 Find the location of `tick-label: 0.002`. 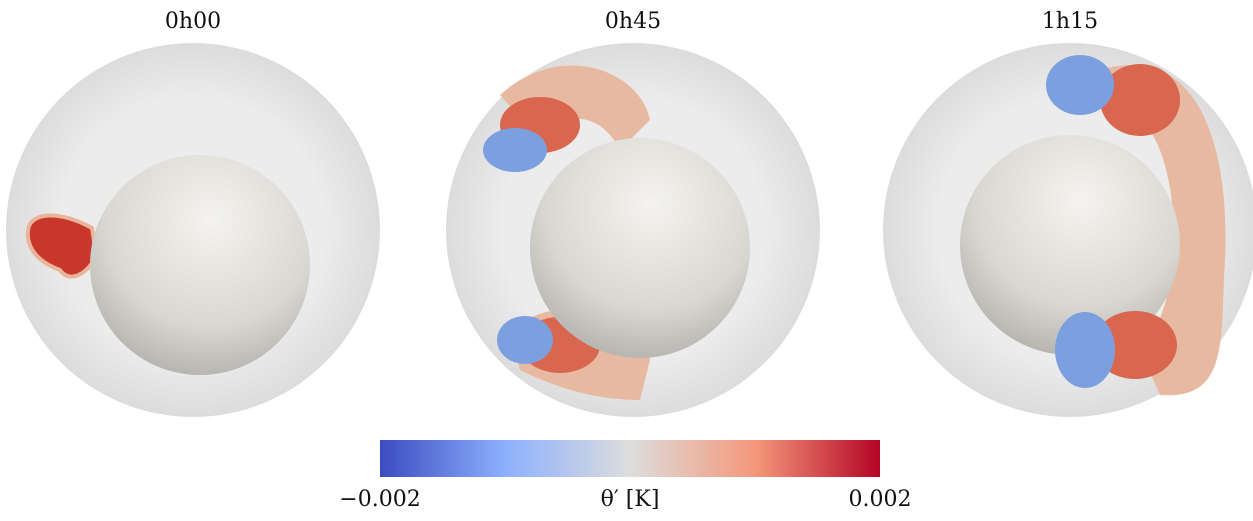

tick-label: 0.002 is located at coordinates (880, 499).